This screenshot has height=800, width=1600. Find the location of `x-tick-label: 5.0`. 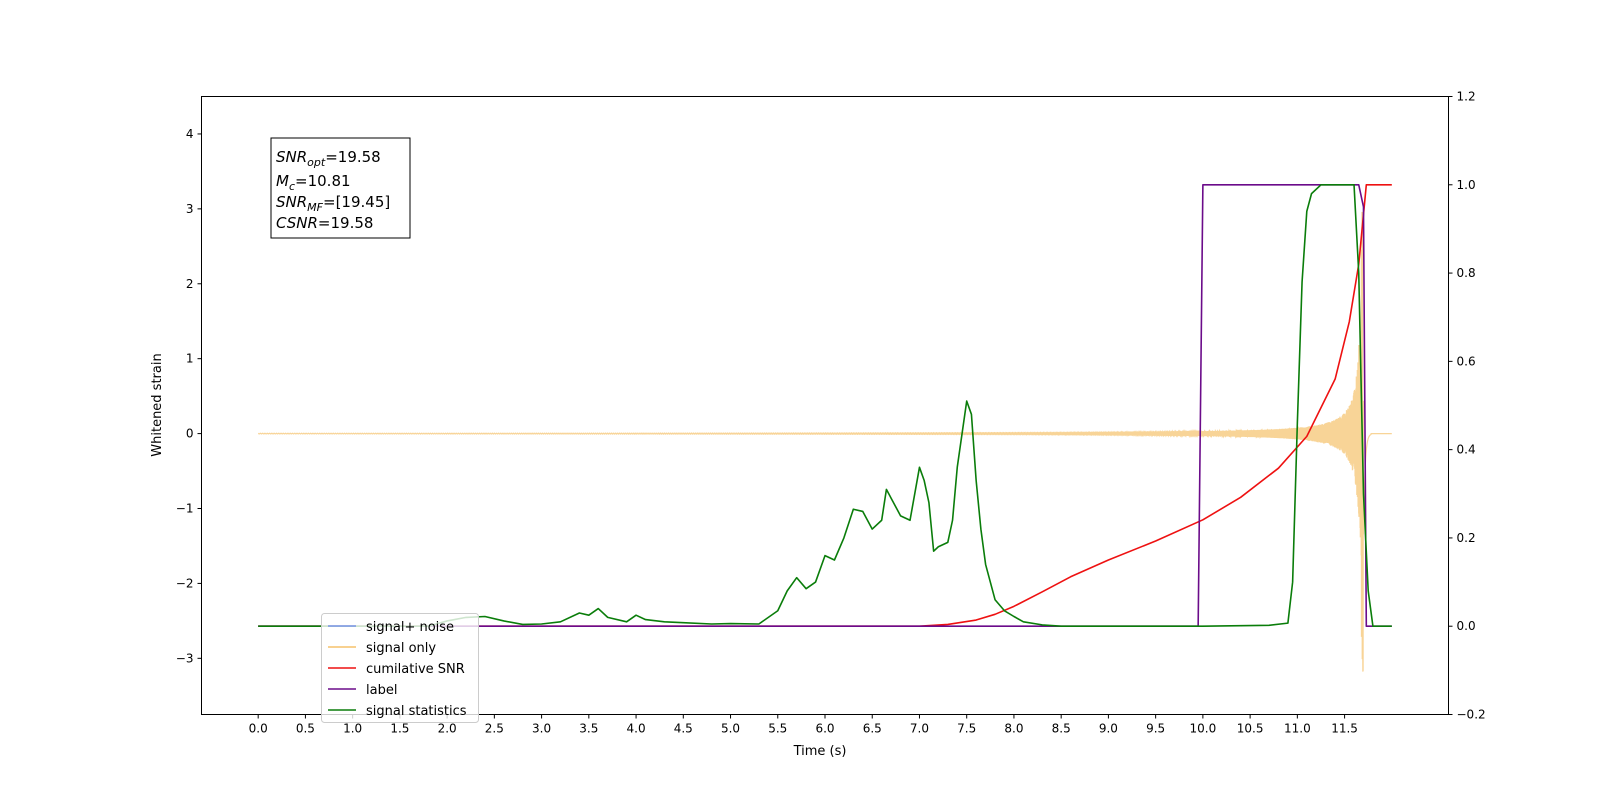

x-tick-label: 5.0 is located at coordinates (730, 729).